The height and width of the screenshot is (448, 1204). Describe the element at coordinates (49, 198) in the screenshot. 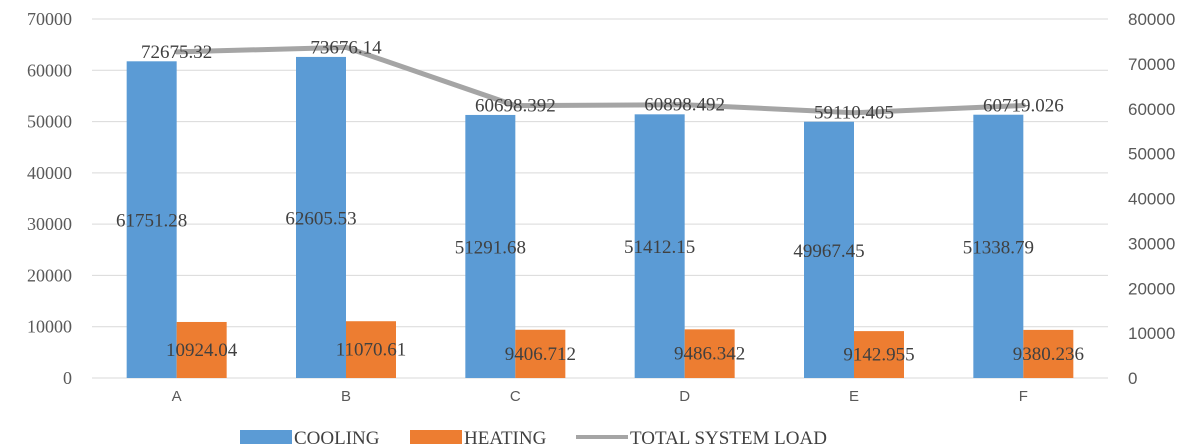

I see `left-axis-ticks: 0 10000 20000 30000 40000 50000 60000 70000` at that location.